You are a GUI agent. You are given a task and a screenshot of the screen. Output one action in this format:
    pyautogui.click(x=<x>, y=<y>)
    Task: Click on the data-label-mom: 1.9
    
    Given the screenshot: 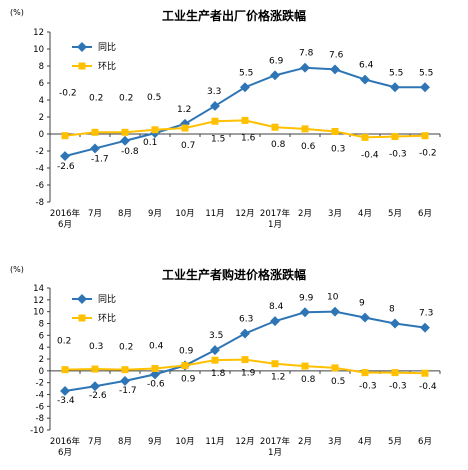 What is the action you would take?
    pyautogui.click(x=248, y=374)
    